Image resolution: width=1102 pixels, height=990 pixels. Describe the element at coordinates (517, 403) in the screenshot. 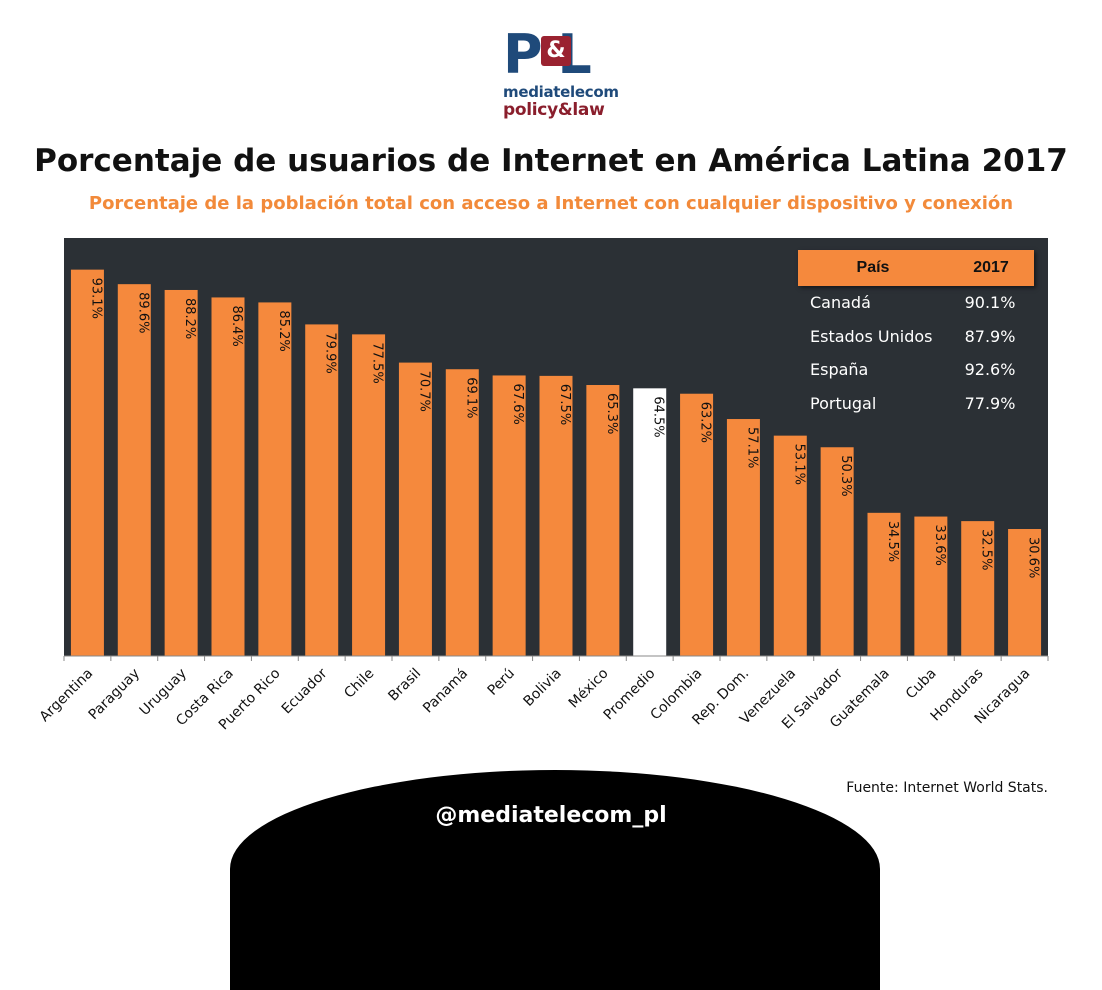

I see `data-label: 67.6%` at that location.